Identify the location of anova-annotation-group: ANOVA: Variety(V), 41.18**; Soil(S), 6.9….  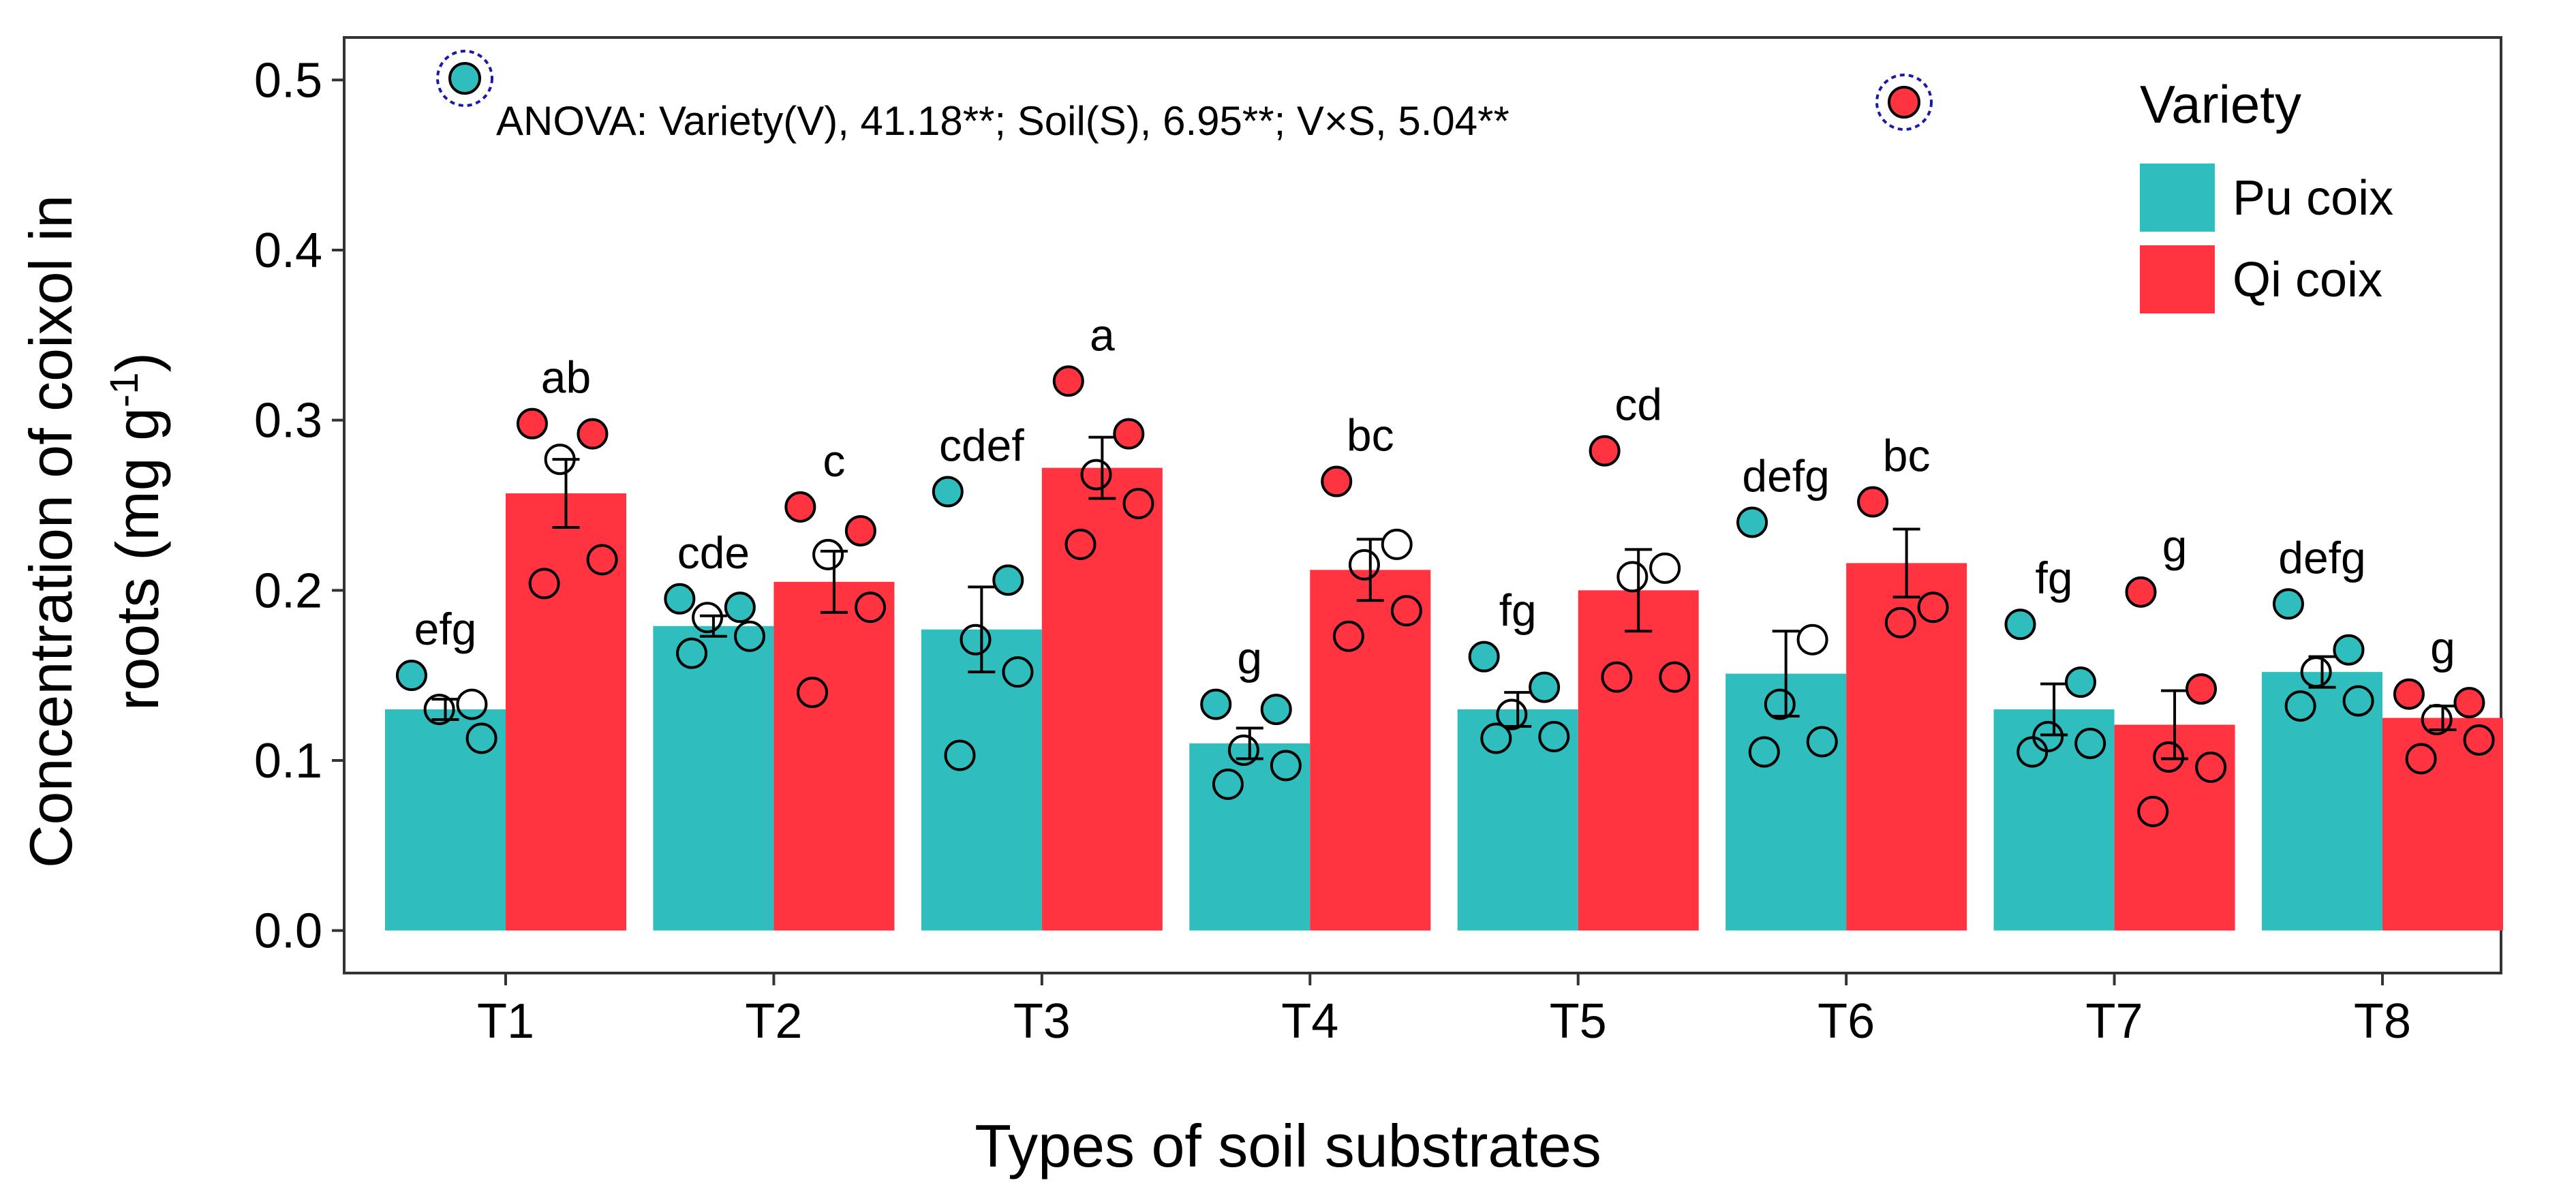
(1184, 97).